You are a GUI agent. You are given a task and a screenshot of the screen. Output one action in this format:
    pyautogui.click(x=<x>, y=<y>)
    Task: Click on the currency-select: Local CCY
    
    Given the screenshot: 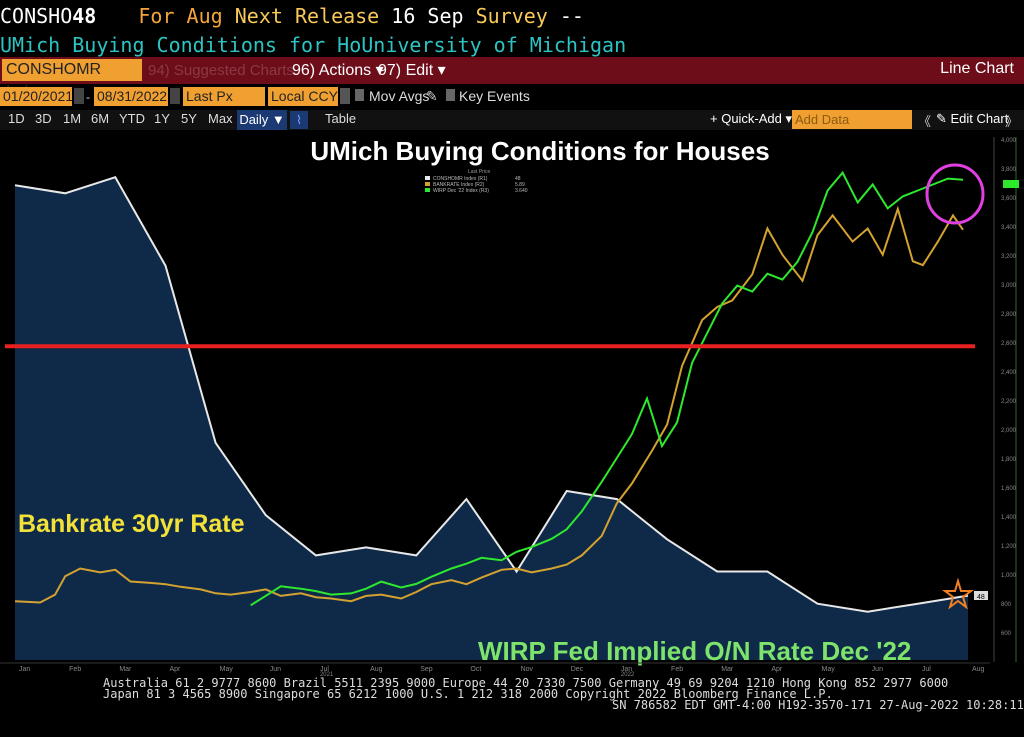 What is the action you would take?
    pyautogui.click(x=303, y=96)
    